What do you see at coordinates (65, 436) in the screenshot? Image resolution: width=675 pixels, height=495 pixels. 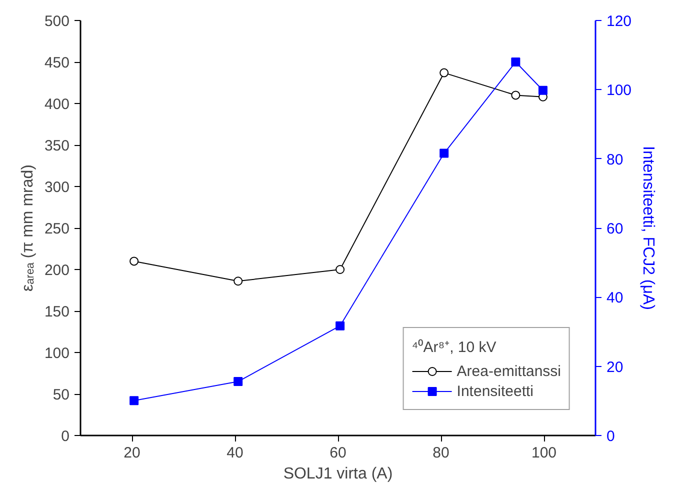 I see `y-tick-label: 0` at bounding box center [65, 436].